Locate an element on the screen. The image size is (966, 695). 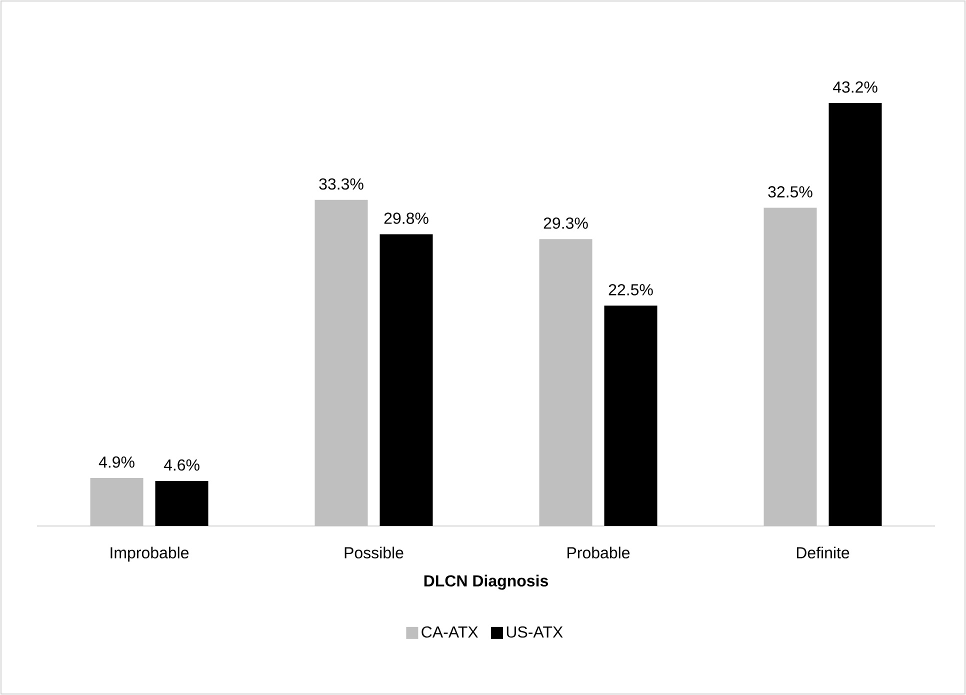
data-label: 4.6% is located at coordinates (182, 465).